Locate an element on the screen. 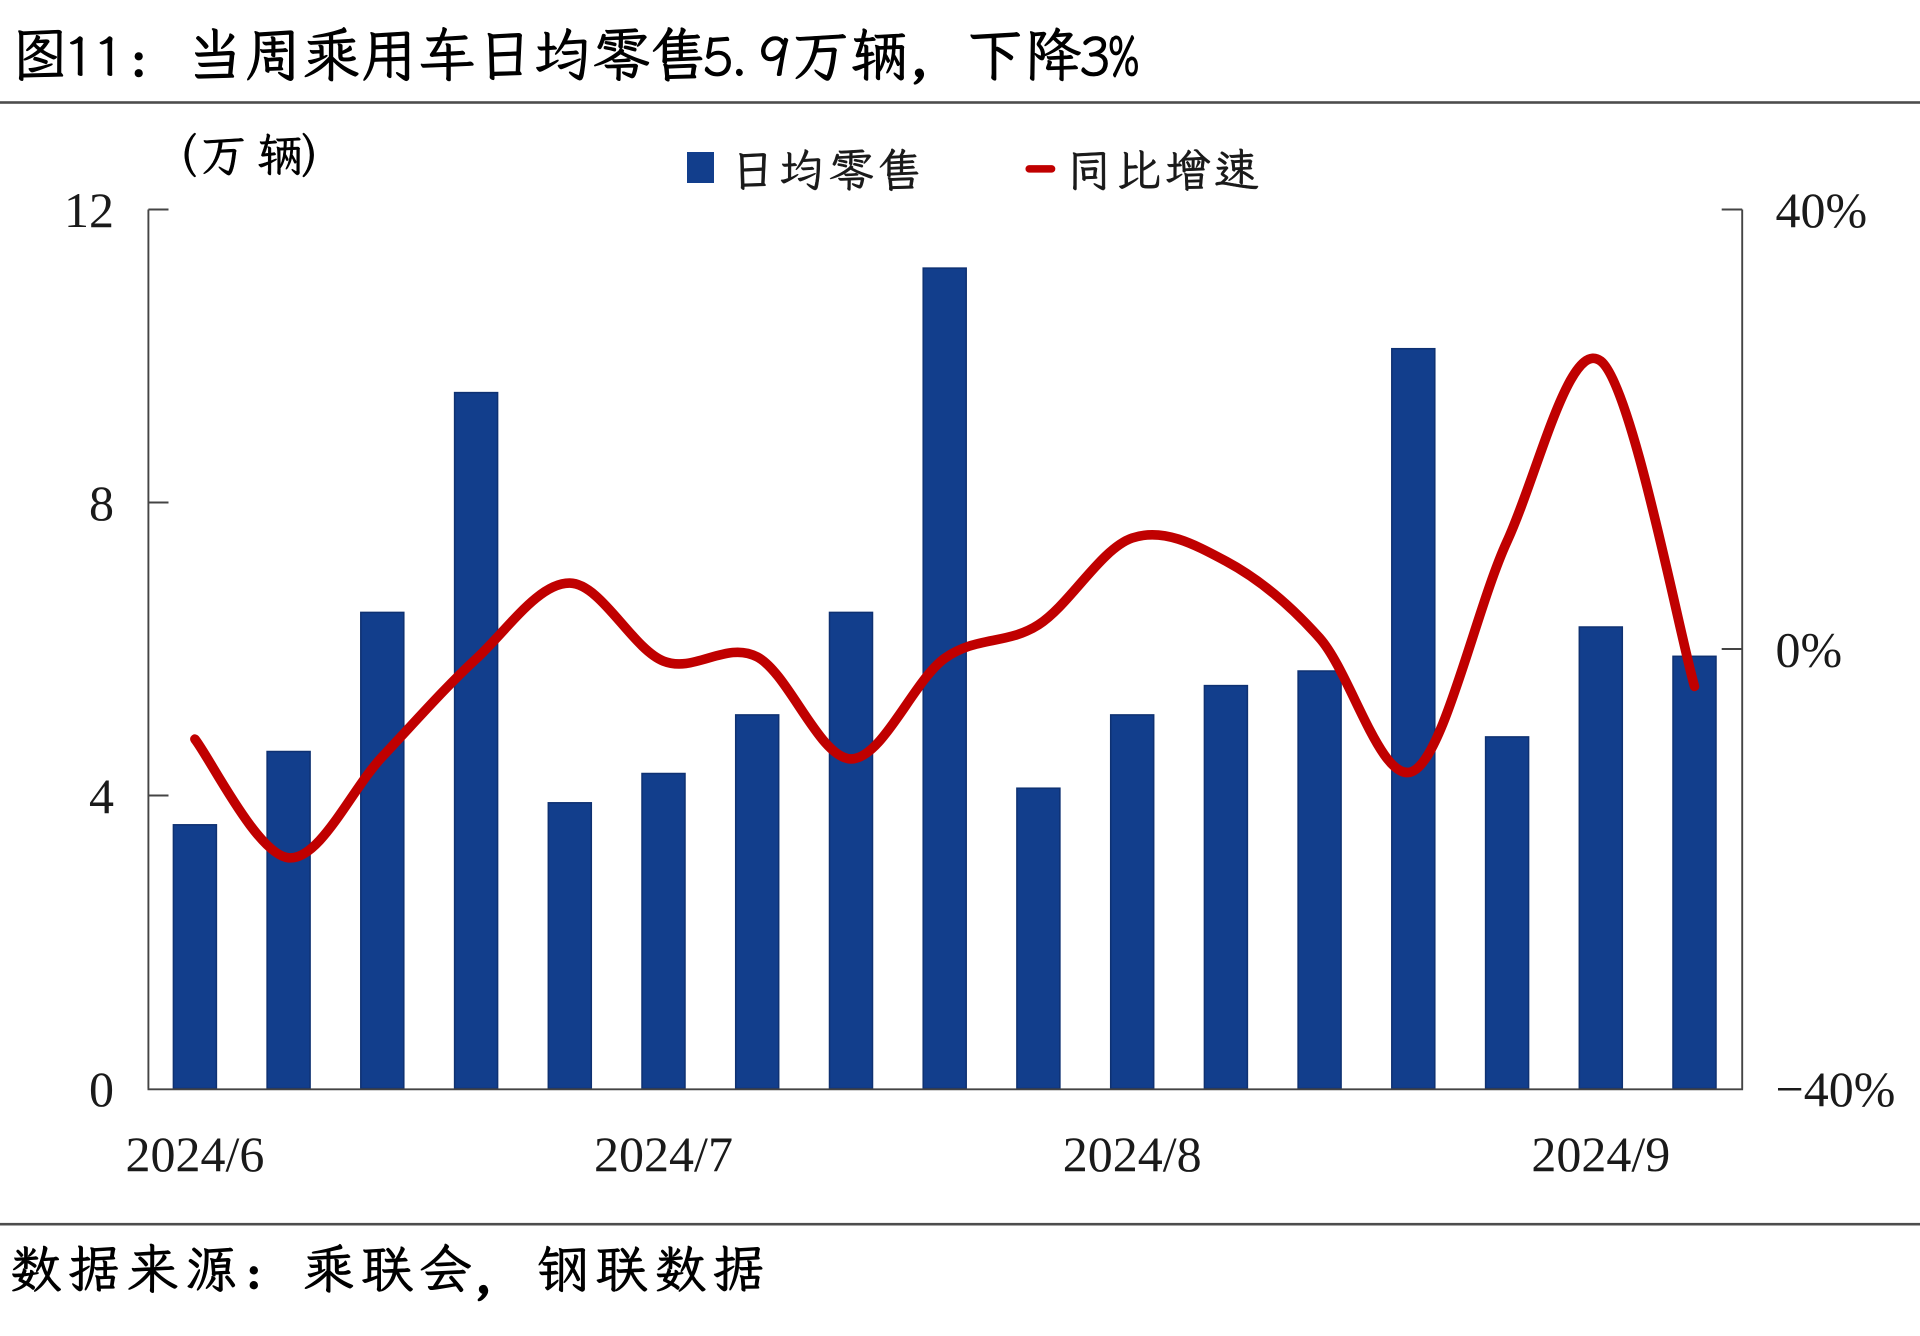 This screenshot has height=1336, width=1920. svg-text: 2024/6 is located at coordinates (194, 1154).